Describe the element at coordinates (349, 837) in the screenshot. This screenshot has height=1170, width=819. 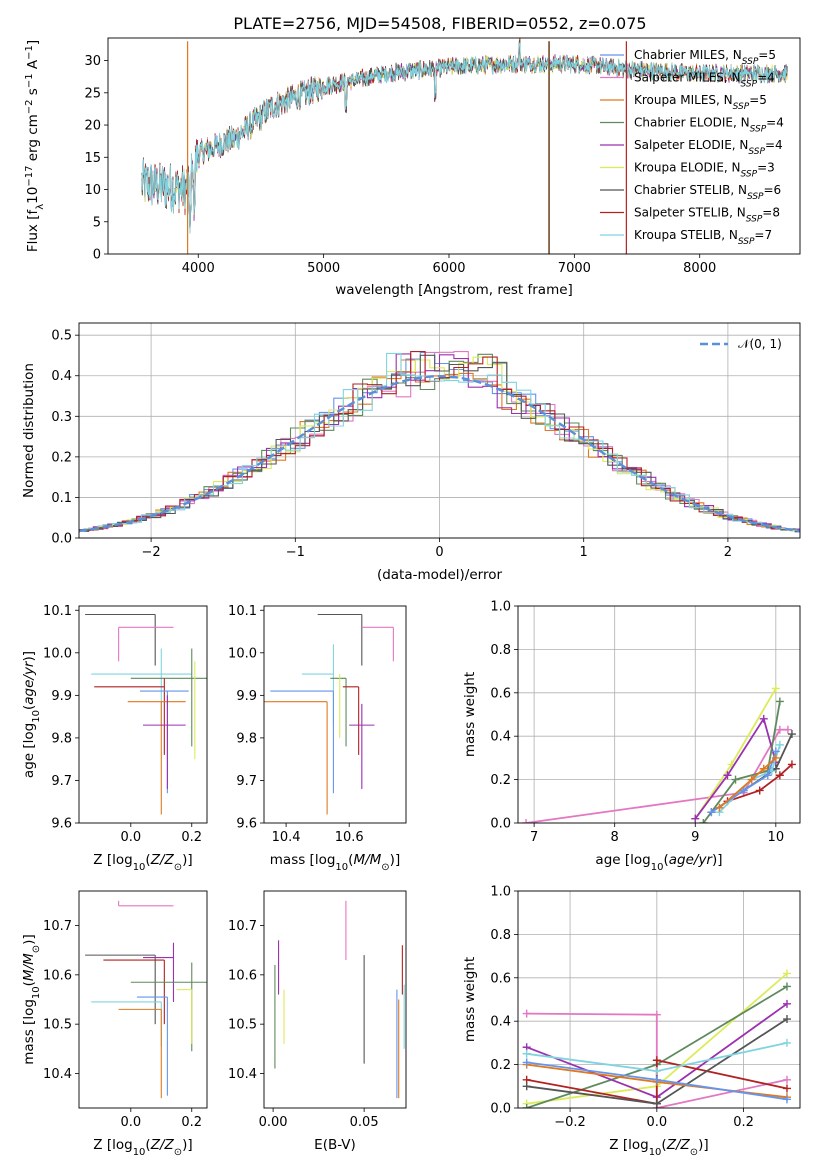
I see `x-tick-label: 10.6` at that location.